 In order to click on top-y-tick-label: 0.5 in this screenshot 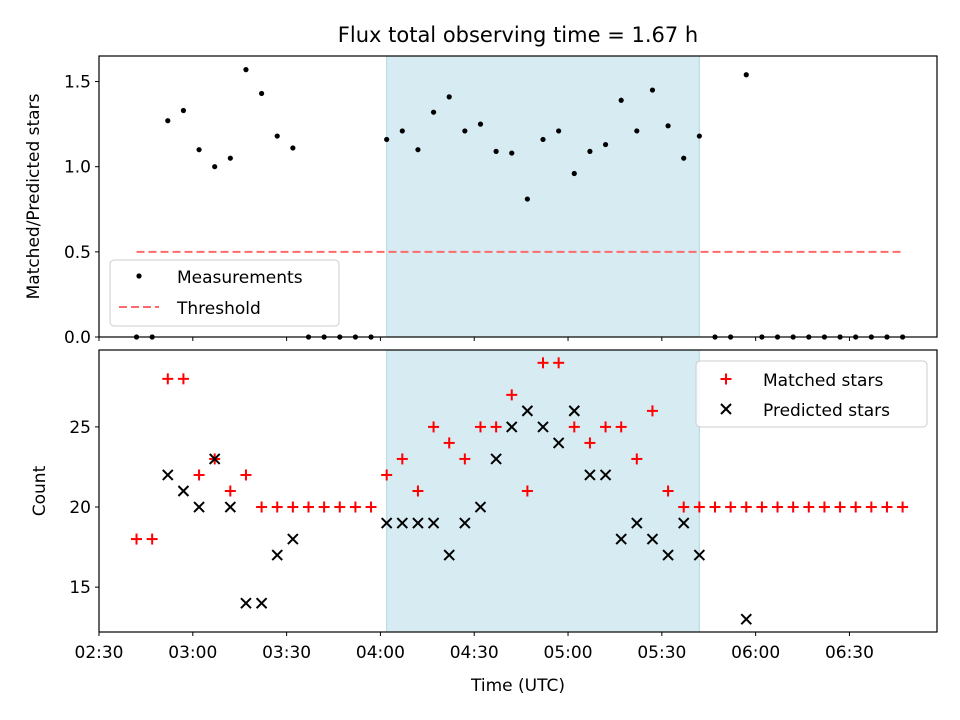, I will do `click(77, 253)`.